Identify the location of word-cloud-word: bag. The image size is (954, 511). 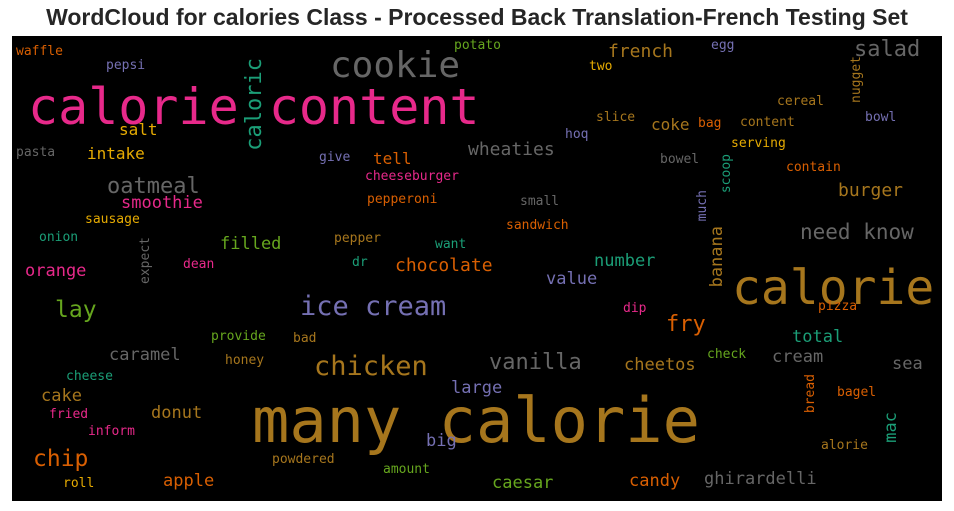
(710, 123).